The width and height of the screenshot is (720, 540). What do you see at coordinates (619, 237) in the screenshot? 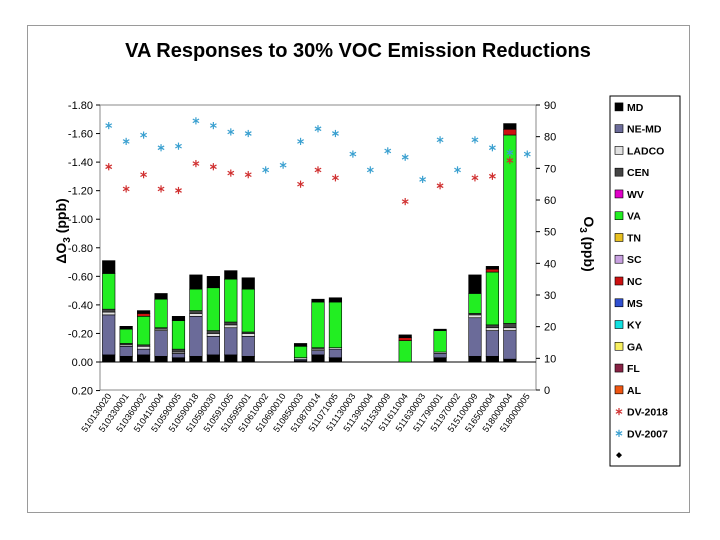
I see `legend-swatch-tn` at bounding box center [619, 237].